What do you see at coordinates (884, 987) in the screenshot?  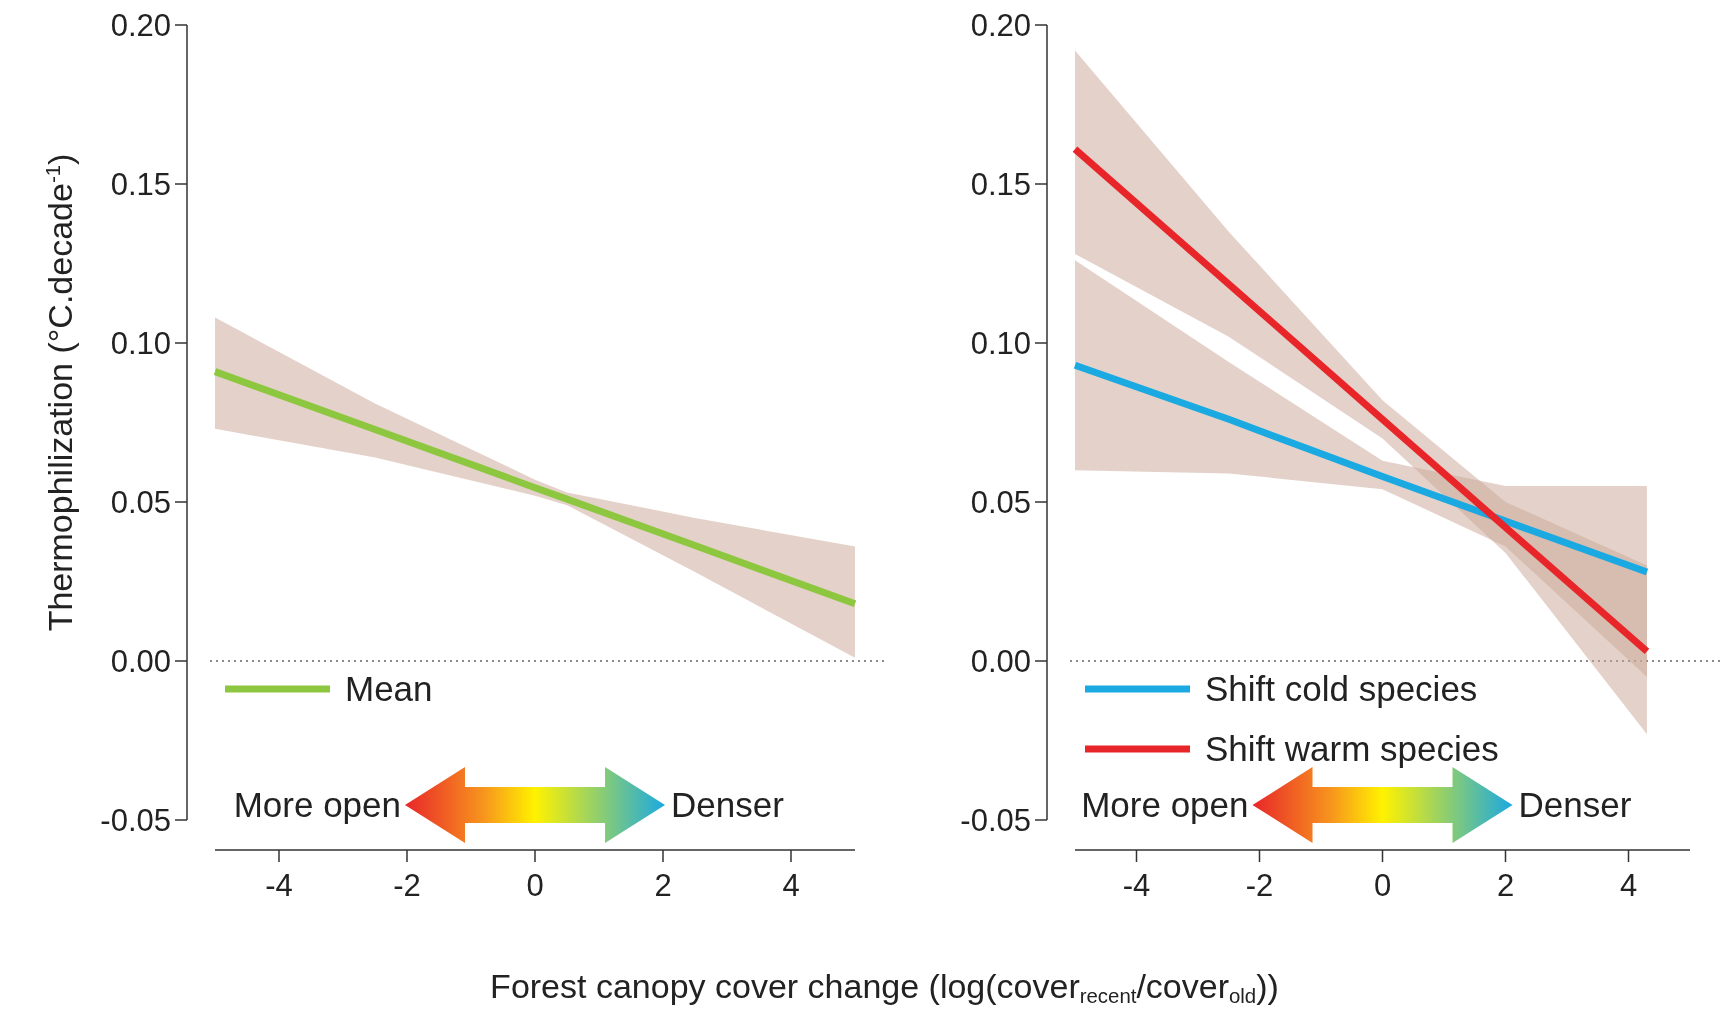 I see `x-axis-title: Forest canopy cover change (log(cover$_{recent}$/cover$_{old}$))` at bounding box center [884, 987].